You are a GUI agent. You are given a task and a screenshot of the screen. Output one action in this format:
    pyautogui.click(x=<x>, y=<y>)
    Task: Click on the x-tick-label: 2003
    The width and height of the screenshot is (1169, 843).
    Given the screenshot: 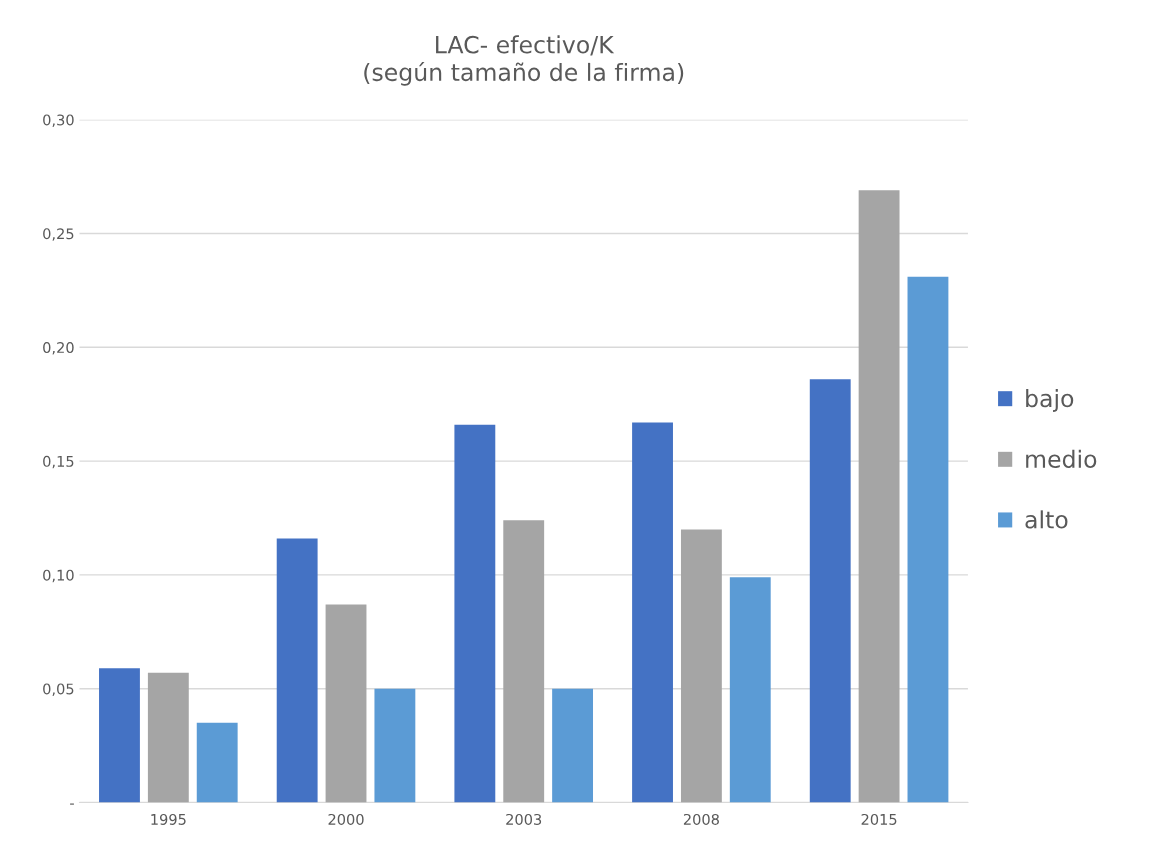 What is the action you would take?
    pyautogui.click(x=524, y=819)
    